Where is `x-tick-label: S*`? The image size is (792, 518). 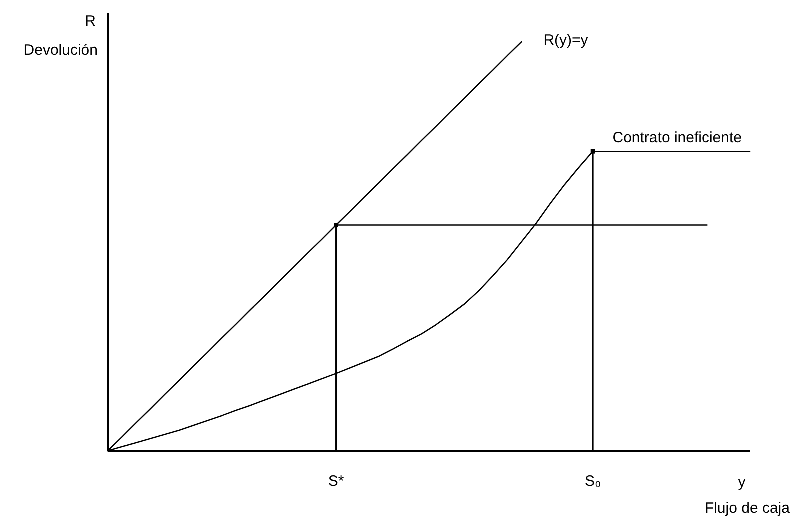 x-tick-label: S* is located at coordinates (336, 481).